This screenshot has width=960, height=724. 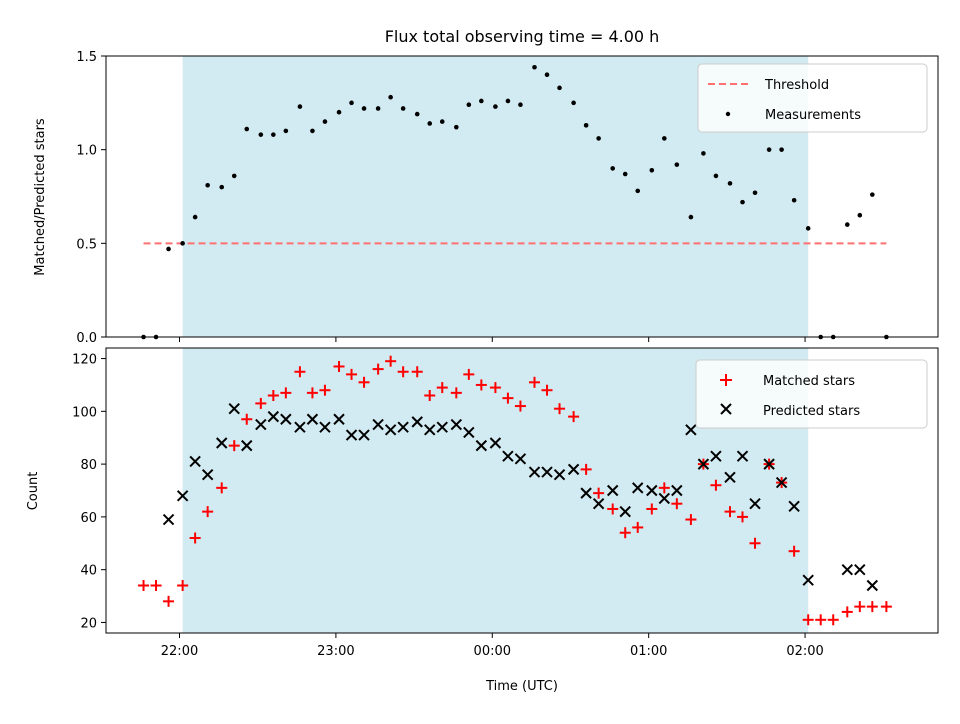 What do you see at coordinates (88, 623) in the screenshot?
I see `bottom-y-tick-label: 20` at bounding box center [88, 623].